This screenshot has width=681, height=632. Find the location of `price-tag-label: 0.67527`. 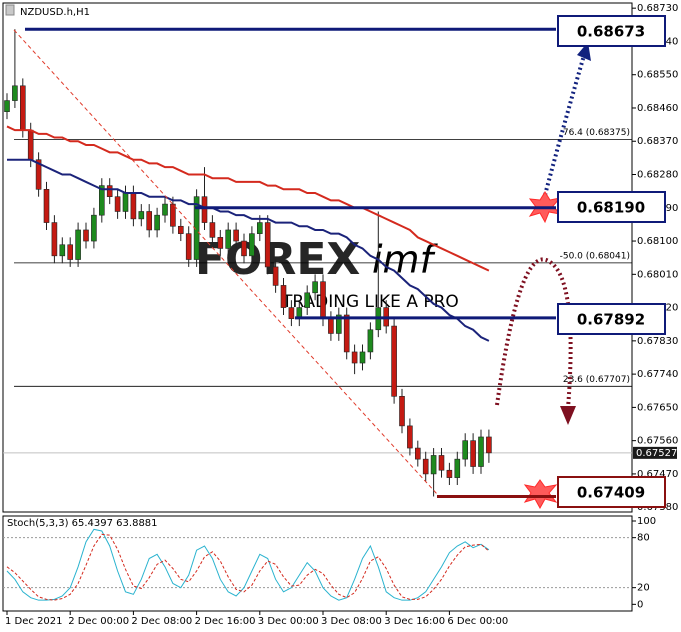

price-tag-label: 0.67527 is located at coordinates (656, 453).